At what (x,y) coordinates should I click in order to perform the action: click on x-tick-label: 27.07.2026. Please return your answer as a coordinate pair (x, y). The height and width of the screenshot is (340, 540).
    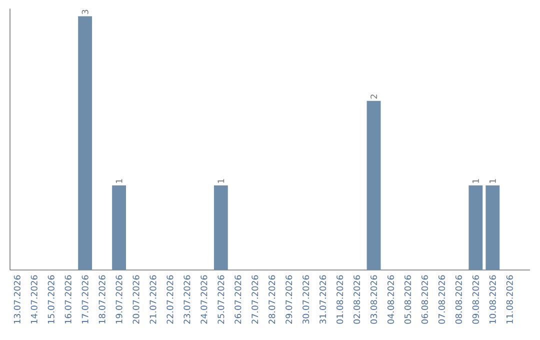
    Looking at the image, I should click on (255, 299).